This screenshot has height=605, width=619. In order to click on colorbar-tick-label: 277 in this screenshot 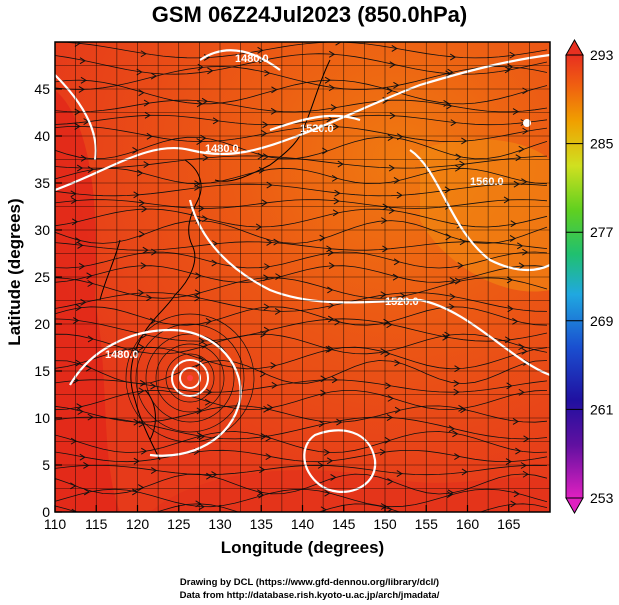, I will do `click(602, 232)`.